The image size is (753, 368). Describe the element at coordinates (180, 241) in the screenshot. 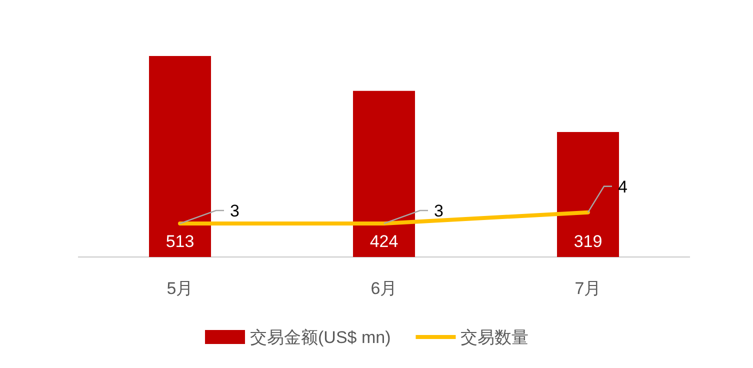

I see `data-label: 513` at that location.